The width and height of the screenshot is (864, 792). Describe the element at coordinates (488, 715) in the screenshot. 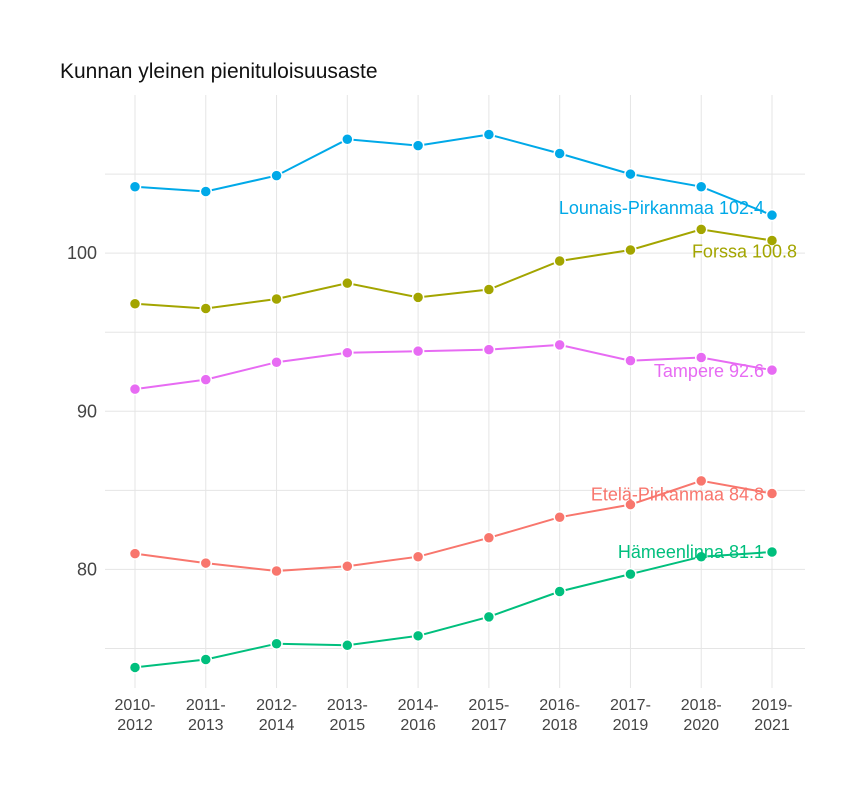

I see `x-tick-label: 2015-2017` at that location.